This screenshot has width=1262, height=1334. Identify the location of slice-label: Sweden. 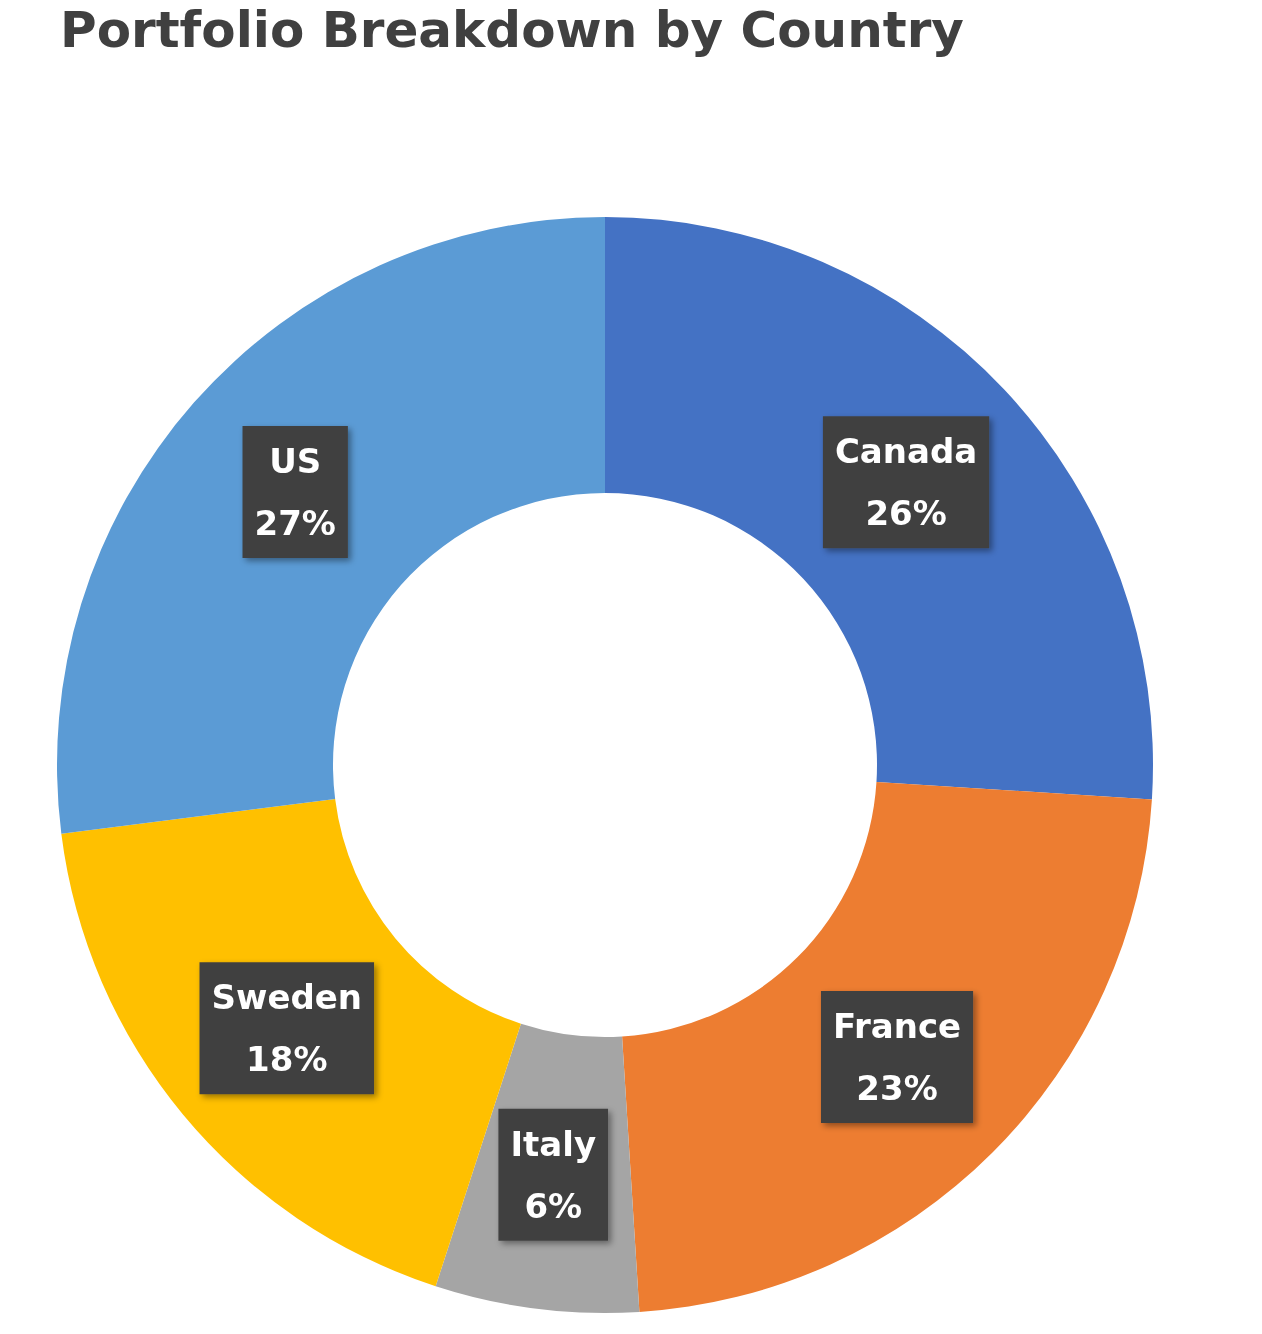
(287, 997).